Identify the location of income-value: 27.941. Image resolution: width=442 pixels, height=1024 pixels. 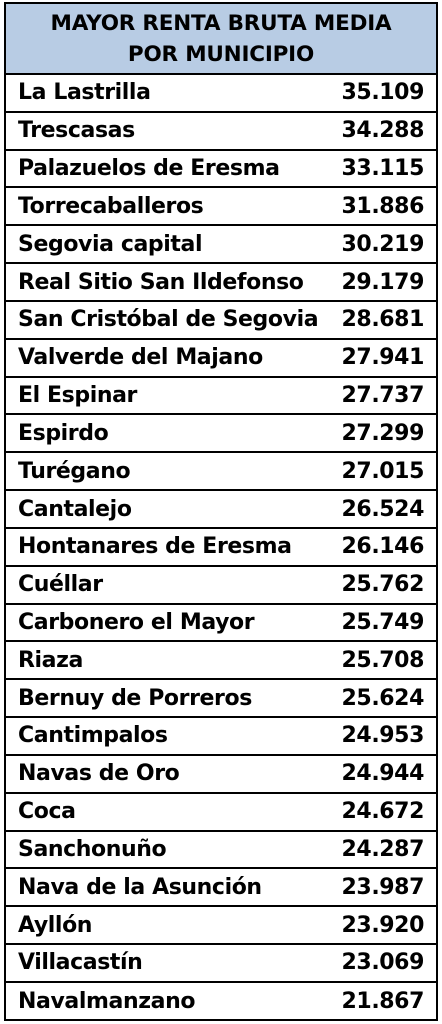
(383, 358).